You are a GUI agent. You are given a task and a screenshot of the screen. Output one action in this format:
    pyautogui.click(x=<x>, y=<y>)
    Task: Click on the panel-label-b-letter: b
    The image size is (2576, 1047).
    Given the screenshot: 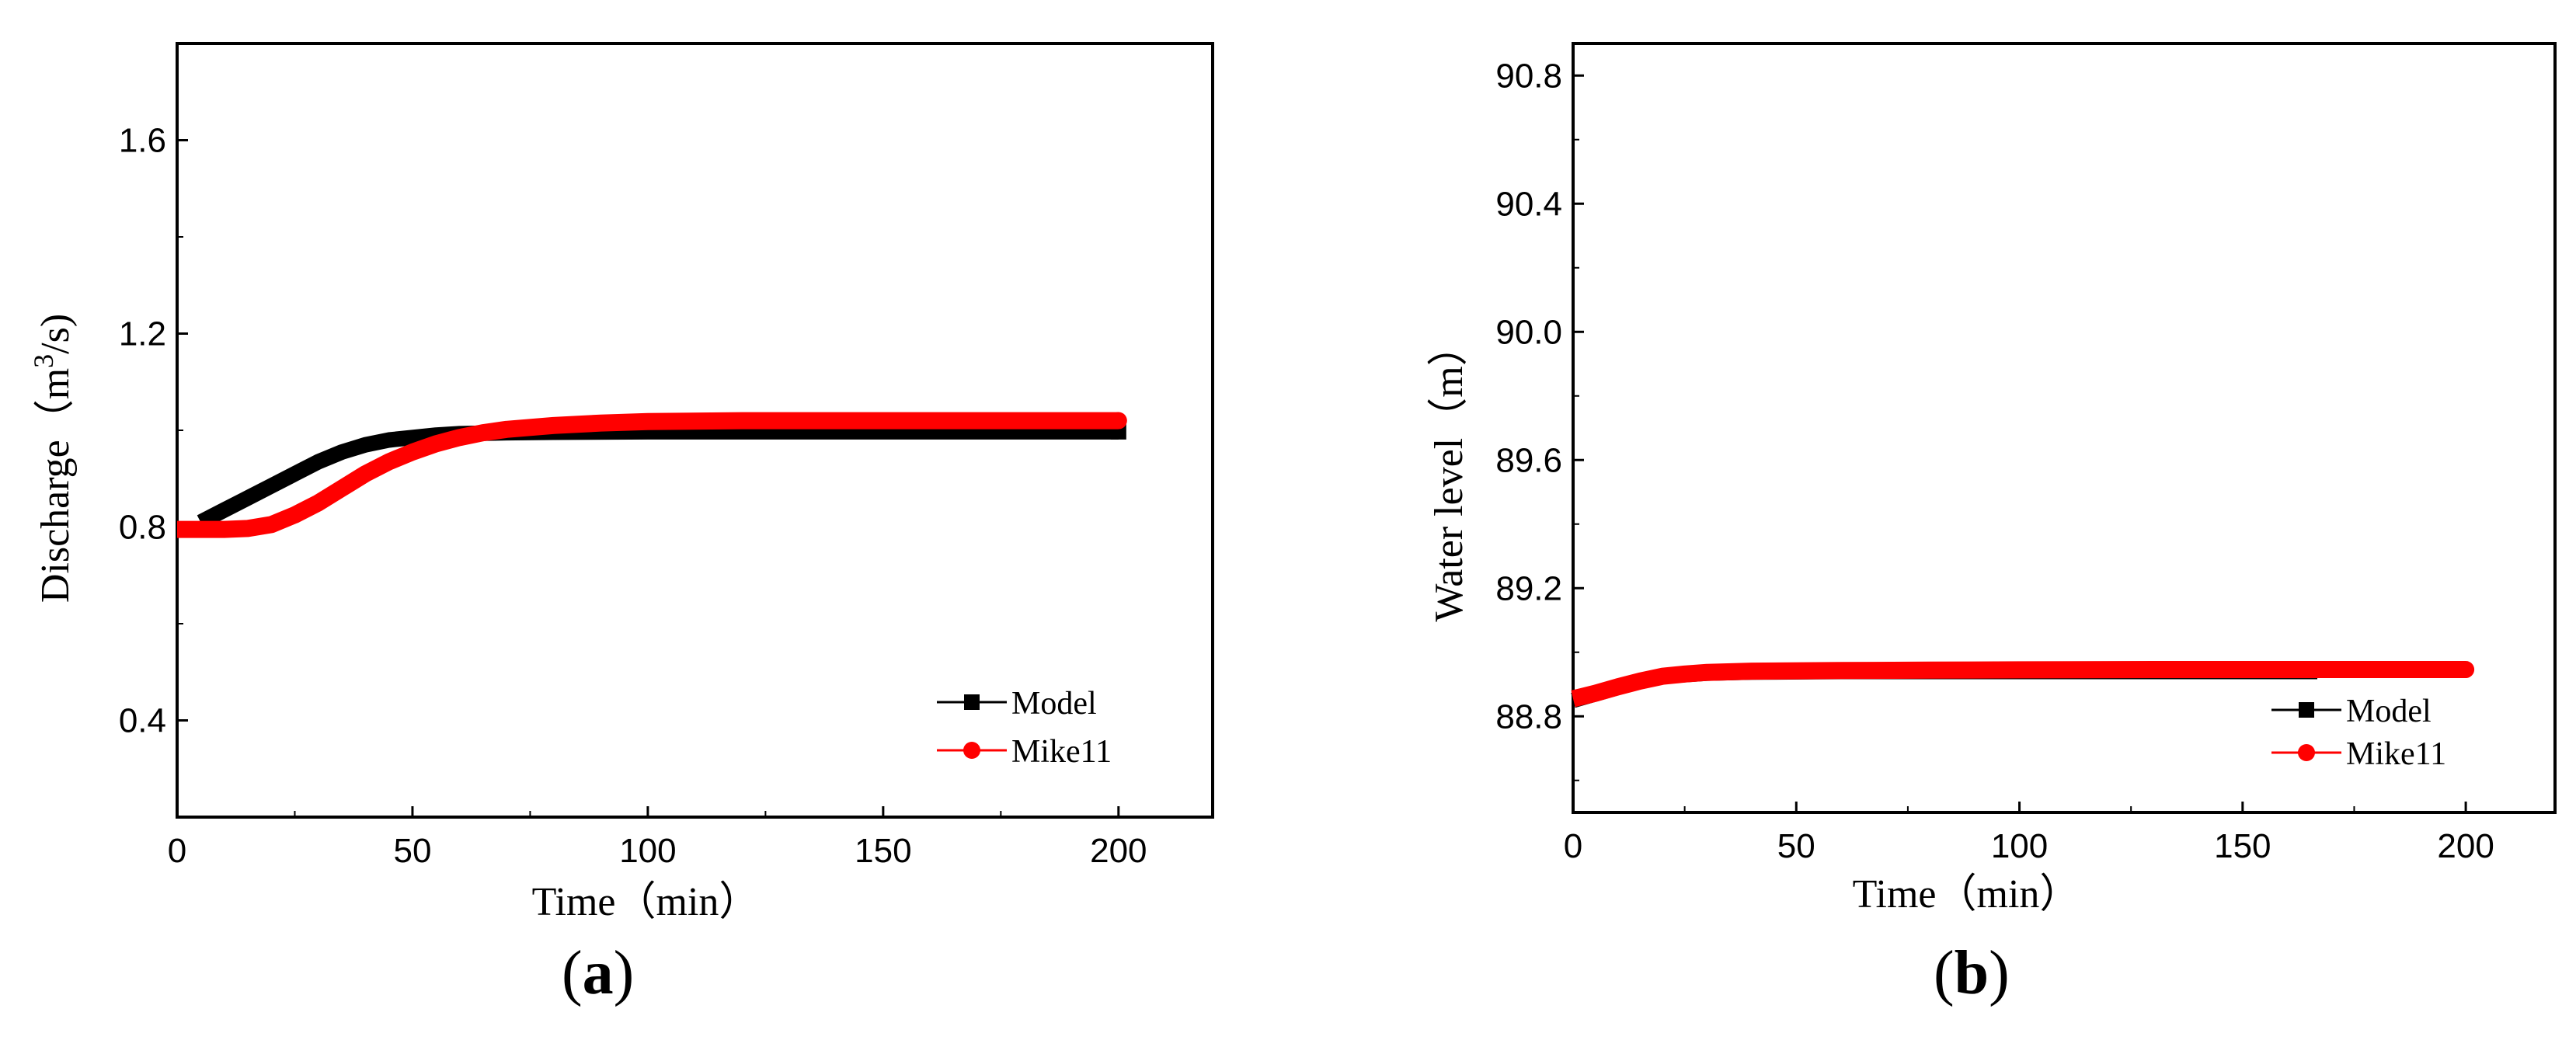 What is the action you would take?
    pyautogui.click(x=1971, y=973)
    